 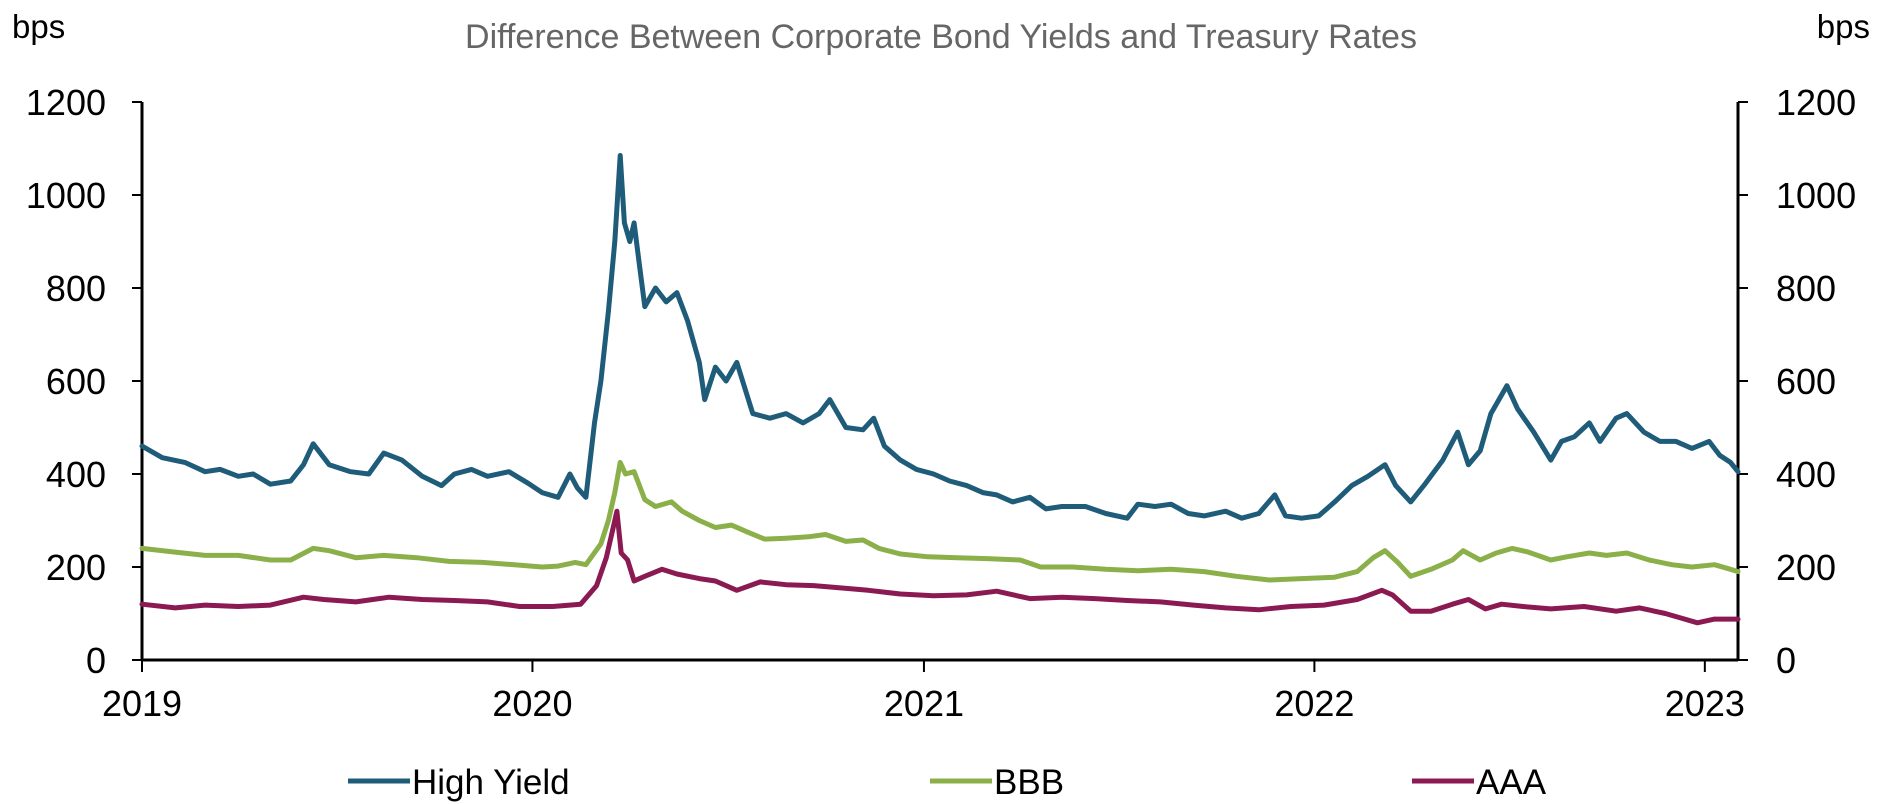 What do you see at coordinates (76, 474) in the screenshot?
I see `y-tick-label-left: 400` at bounding box center [76, 474].